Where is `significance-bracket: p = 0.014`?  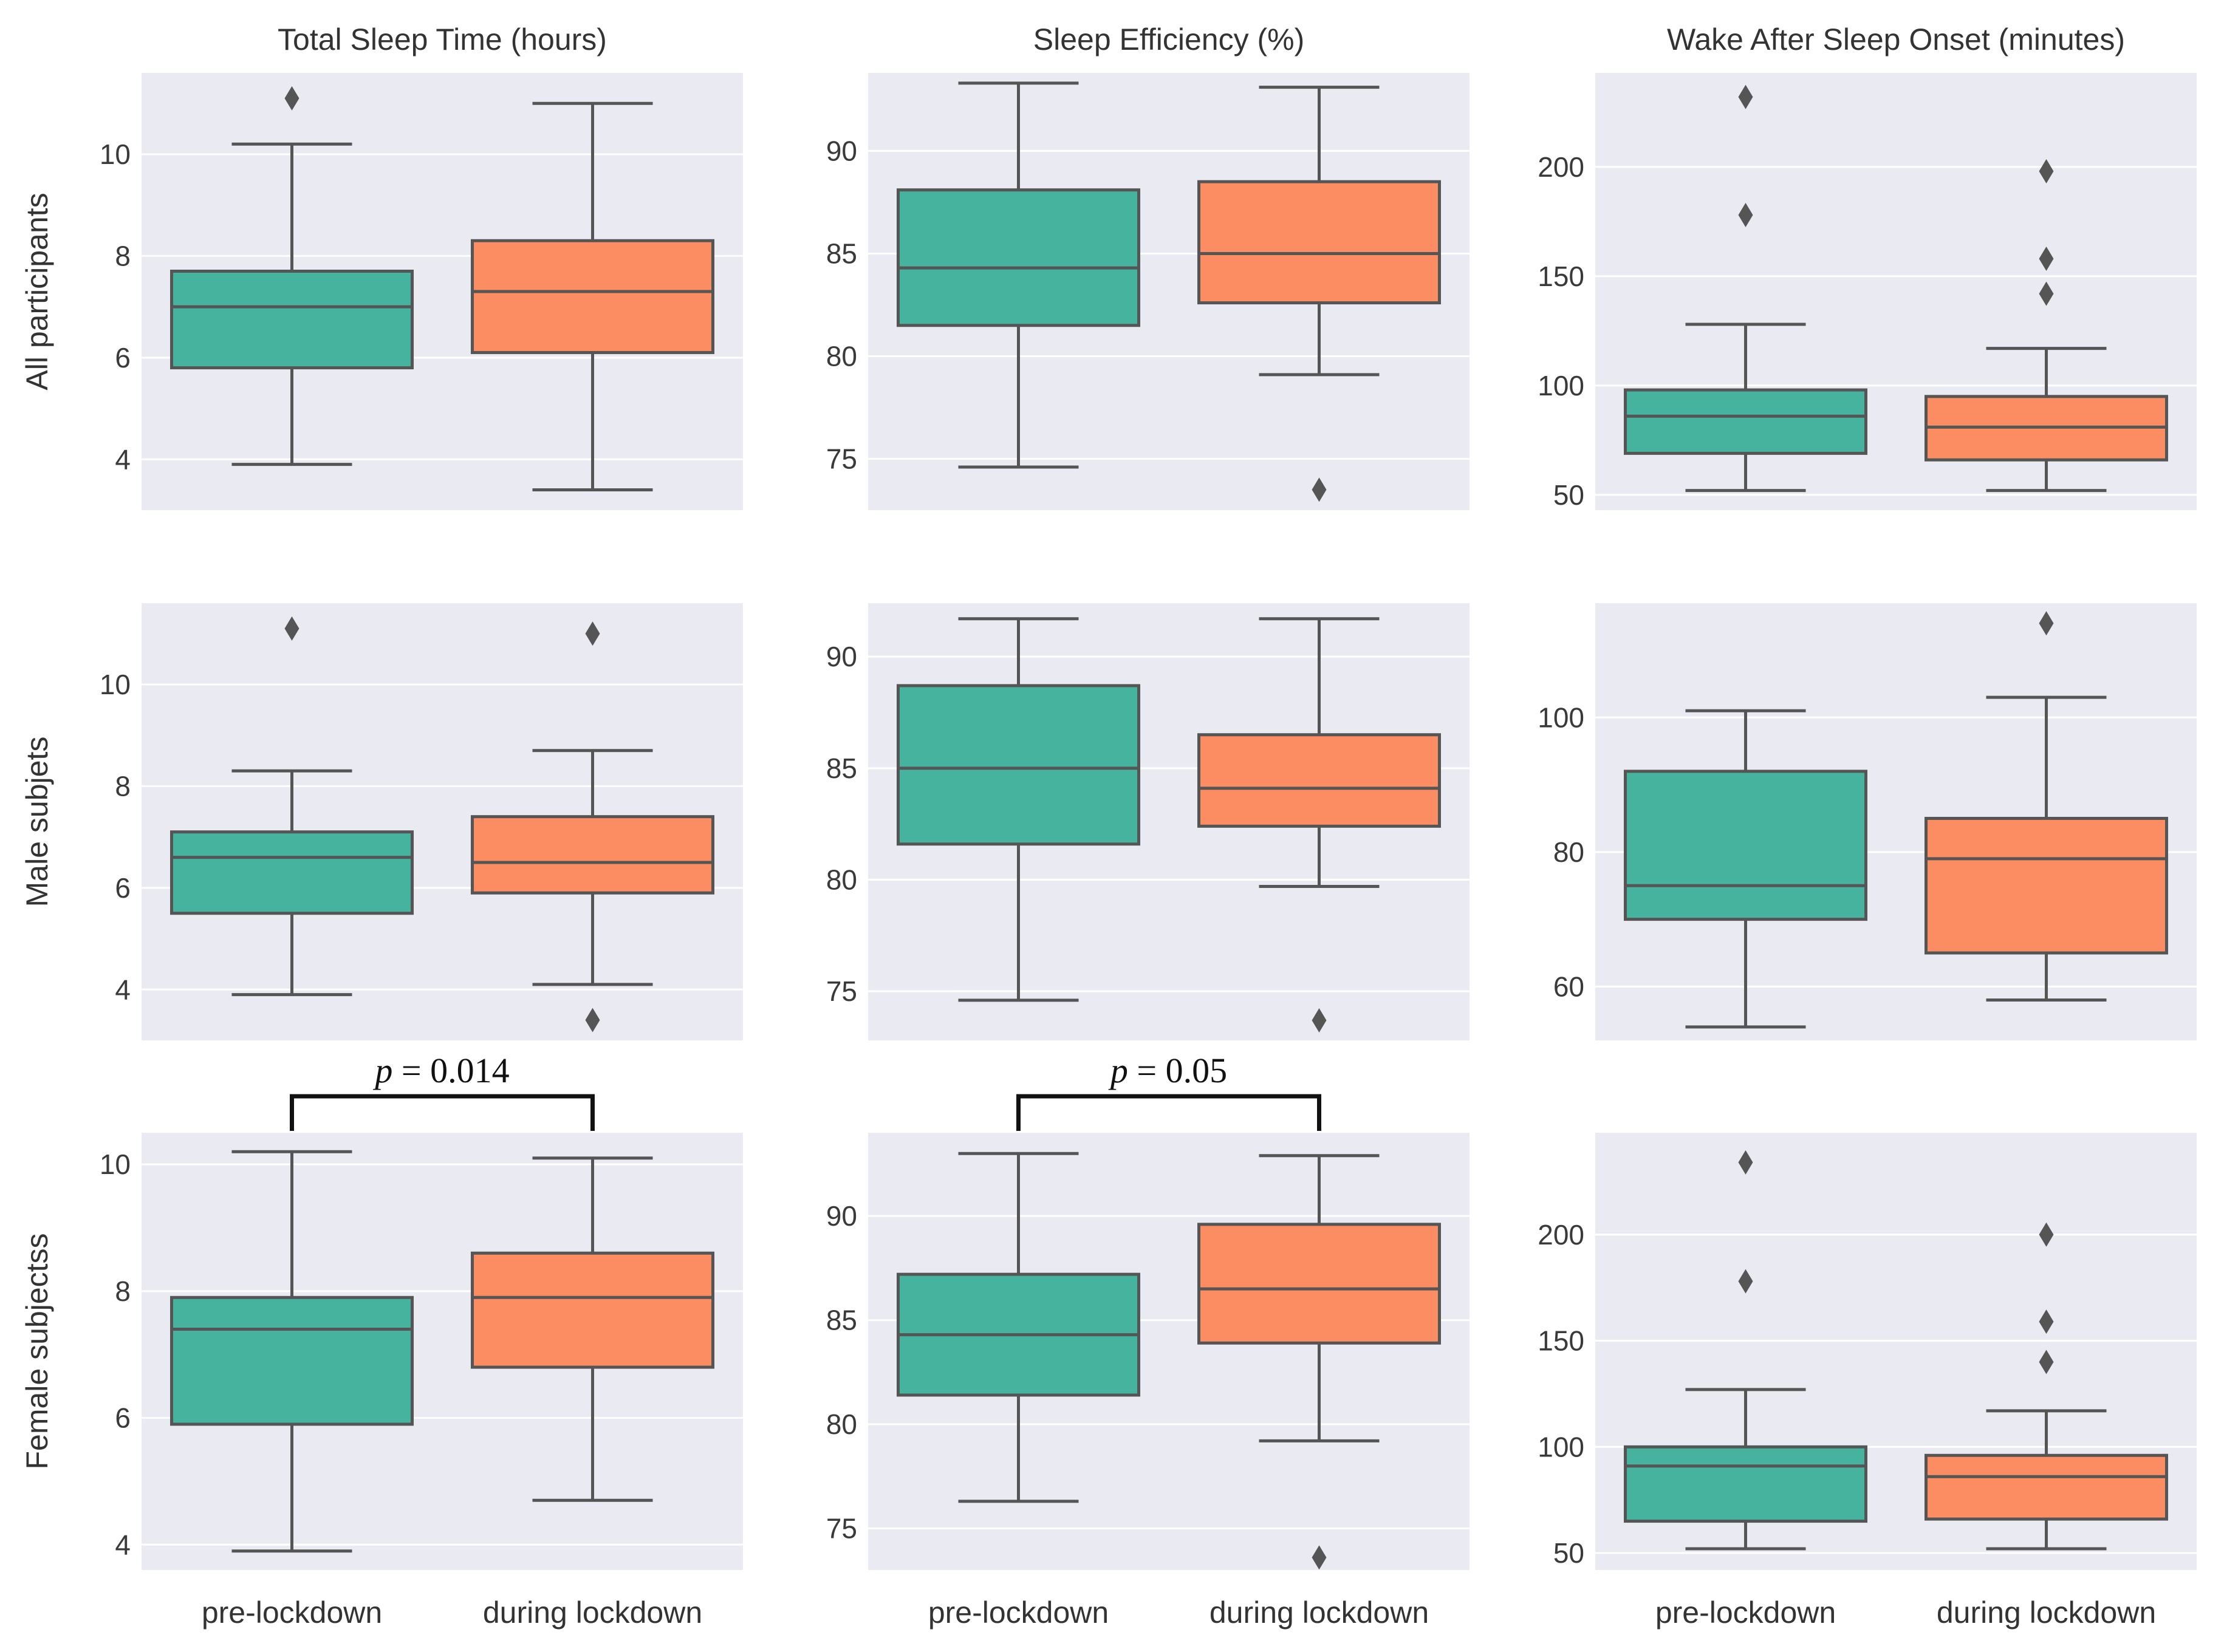 significance-bracket: p = 0.014 is located at coordinates (443, 1091).